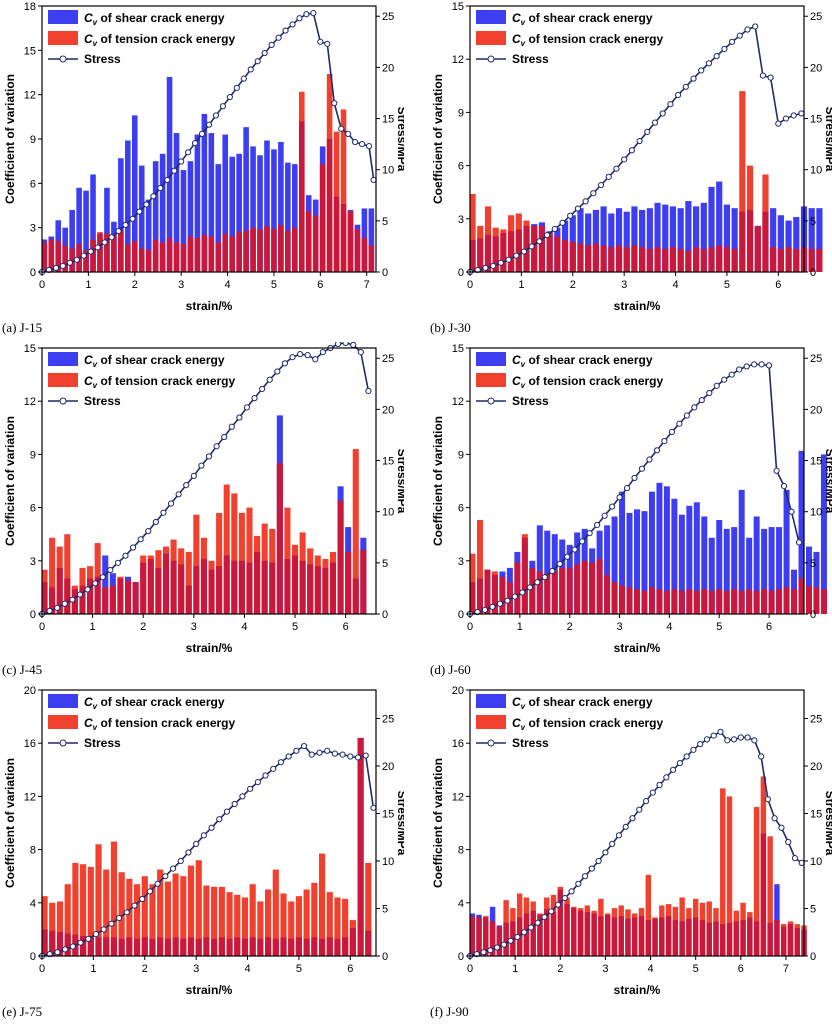 The height and width of the screenshot is (1024, 832). I want to click on y2-tick-label: 5, so click(385, 564).